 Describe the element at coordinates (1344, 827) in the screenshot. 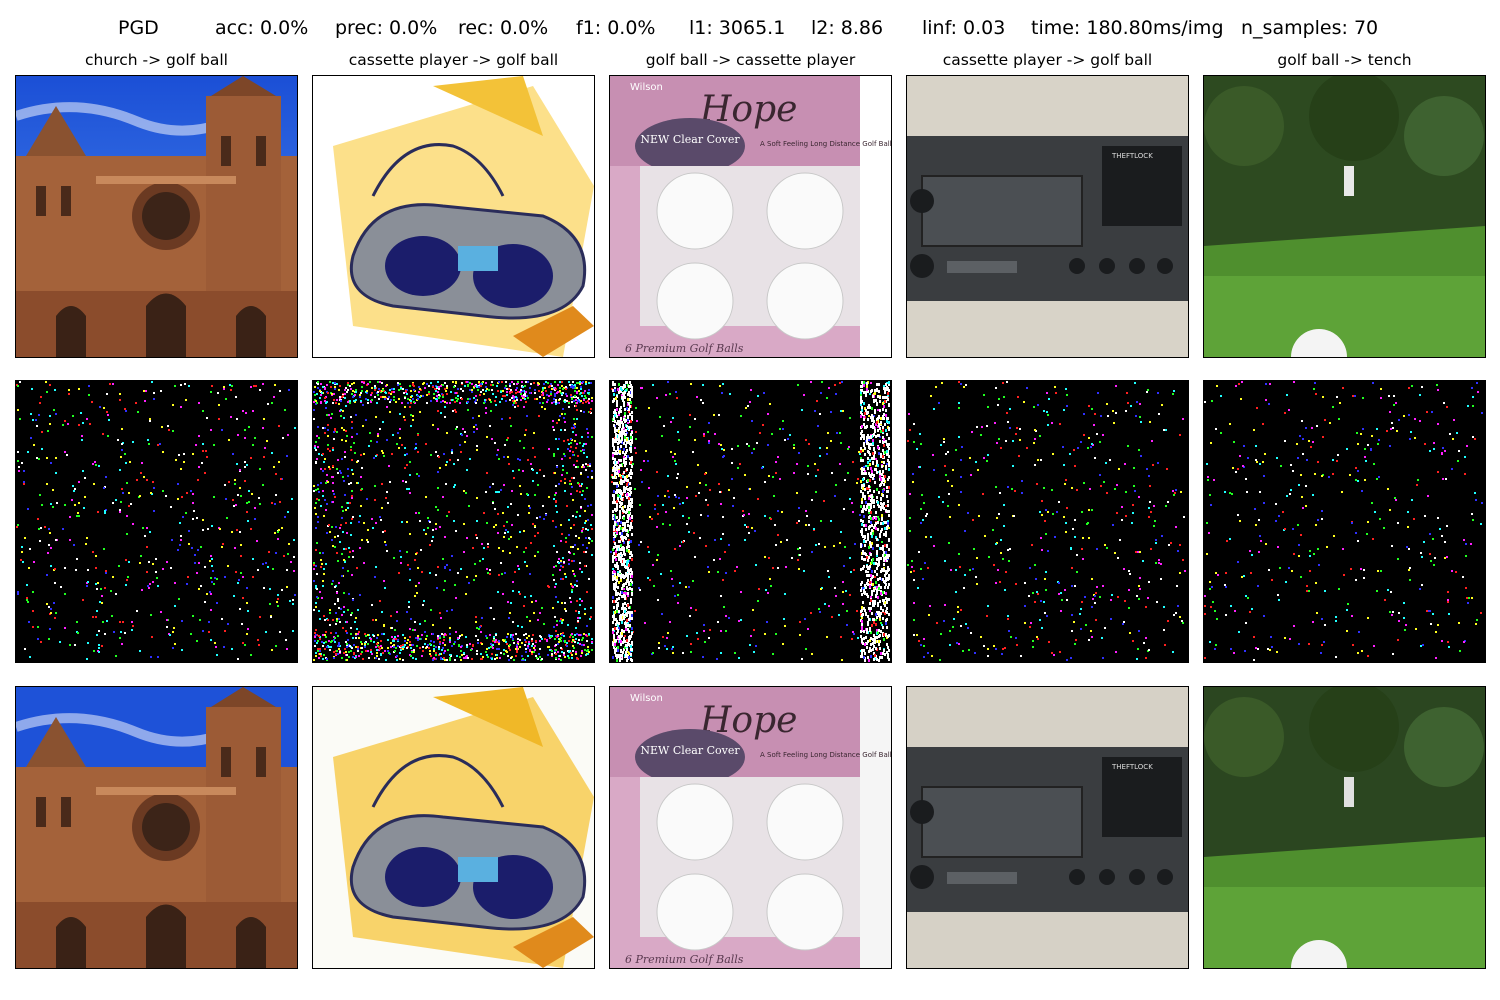

I see `adversarial-image-golf-course` at that location.